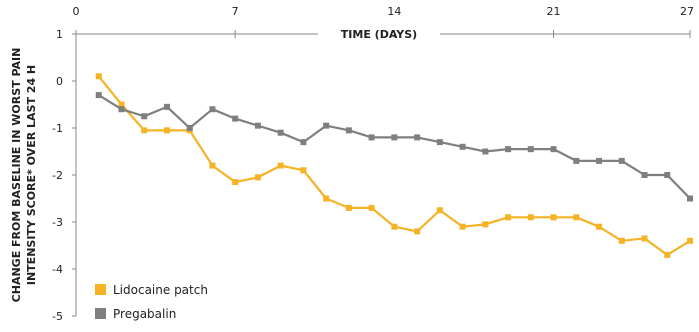  I want to click on y-tick-label: -3, so click(57, 222).